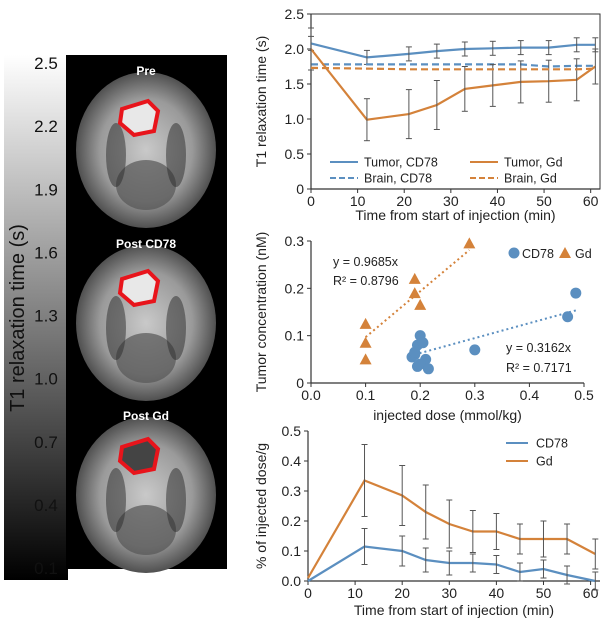 The height and width of the screenshot is (637, 610). What do you see at coordinates (366, 262) in the screenshot?
I see `gd-fit-equation: y = 0.9685x` at bounding box center [366, 262].